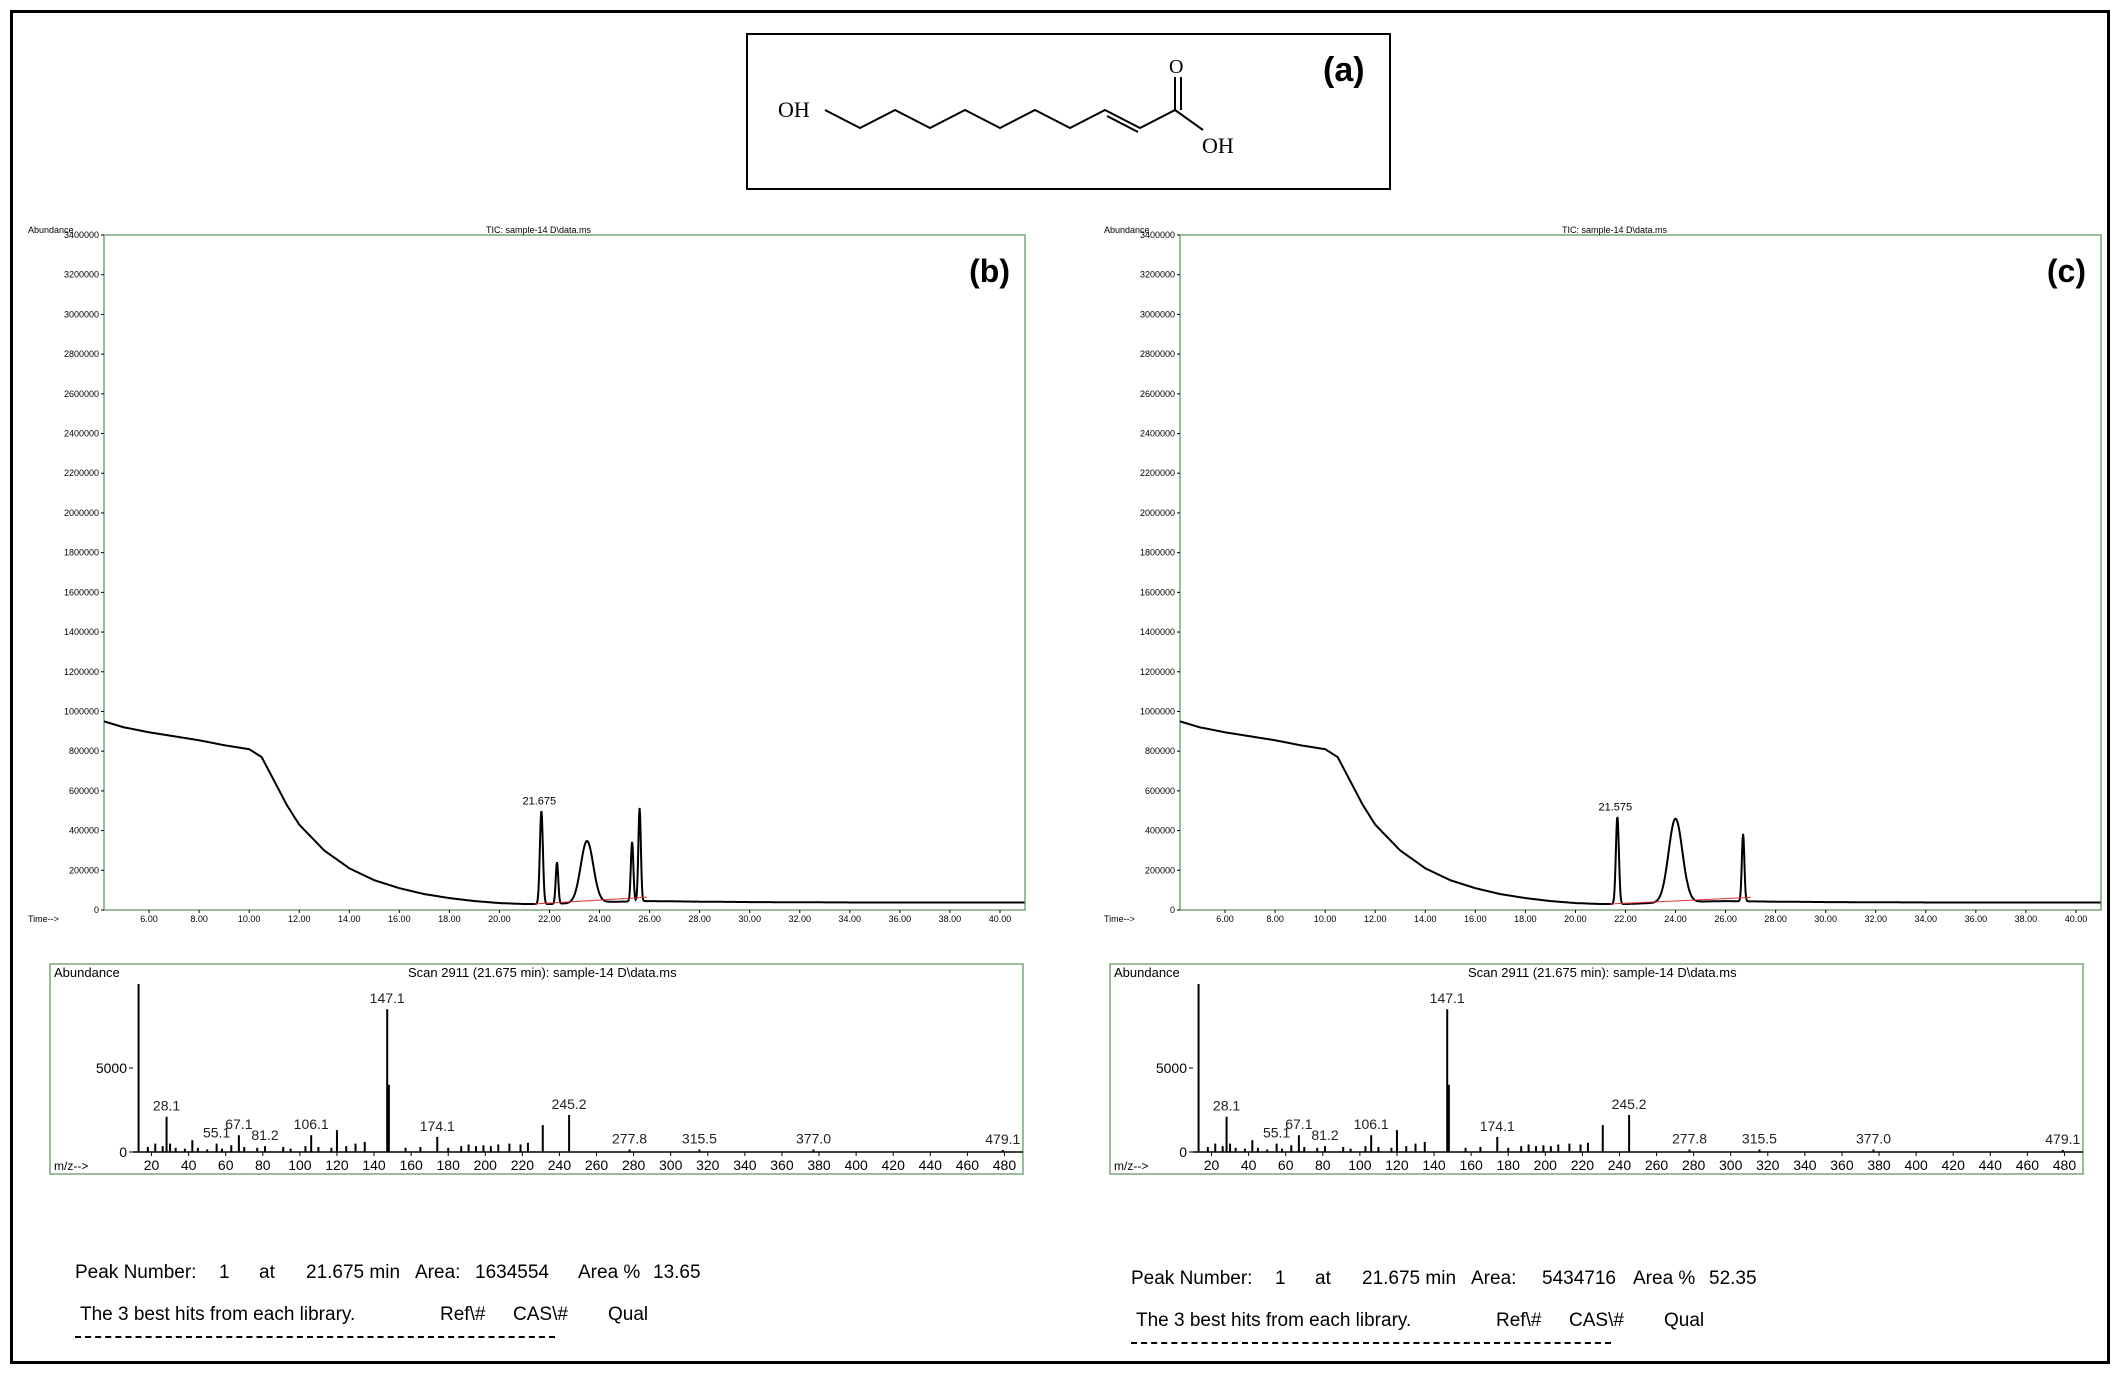 The width and height of the screenshot is (2128, 1378). What do you see at coordinates (799, 919) in the screenshot?
I see `x-tick-label: 32.00` at bounding box center [799, 919].